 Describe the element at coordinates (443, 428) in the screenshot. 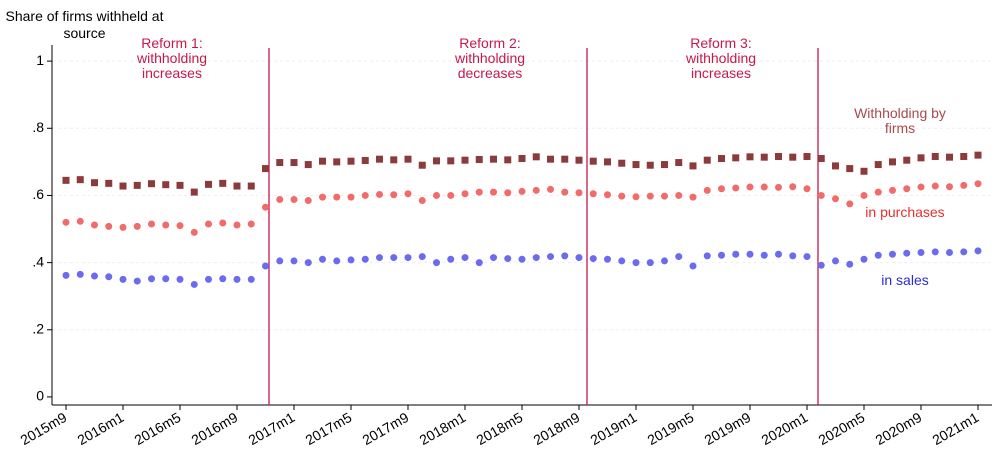

I see `x-tick-label: 2018m1` at that location.